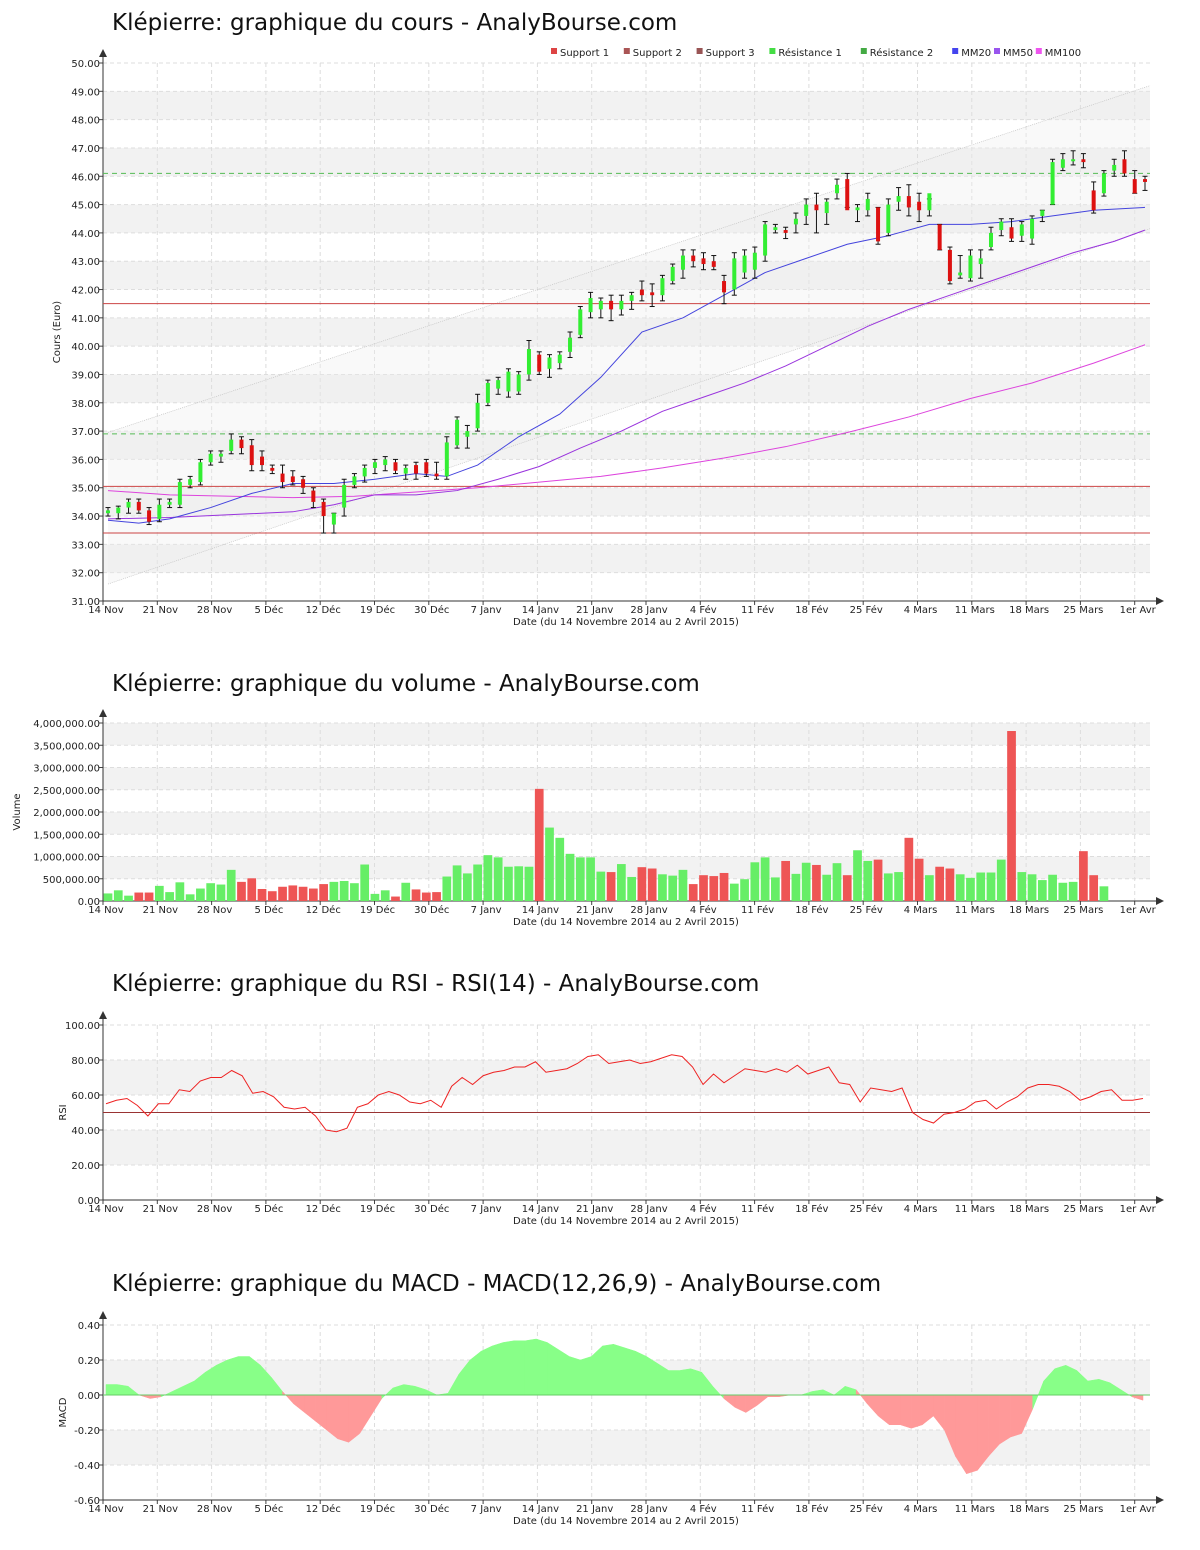  I want to click on price-ytick-label: 46.00, so click(85, 177).